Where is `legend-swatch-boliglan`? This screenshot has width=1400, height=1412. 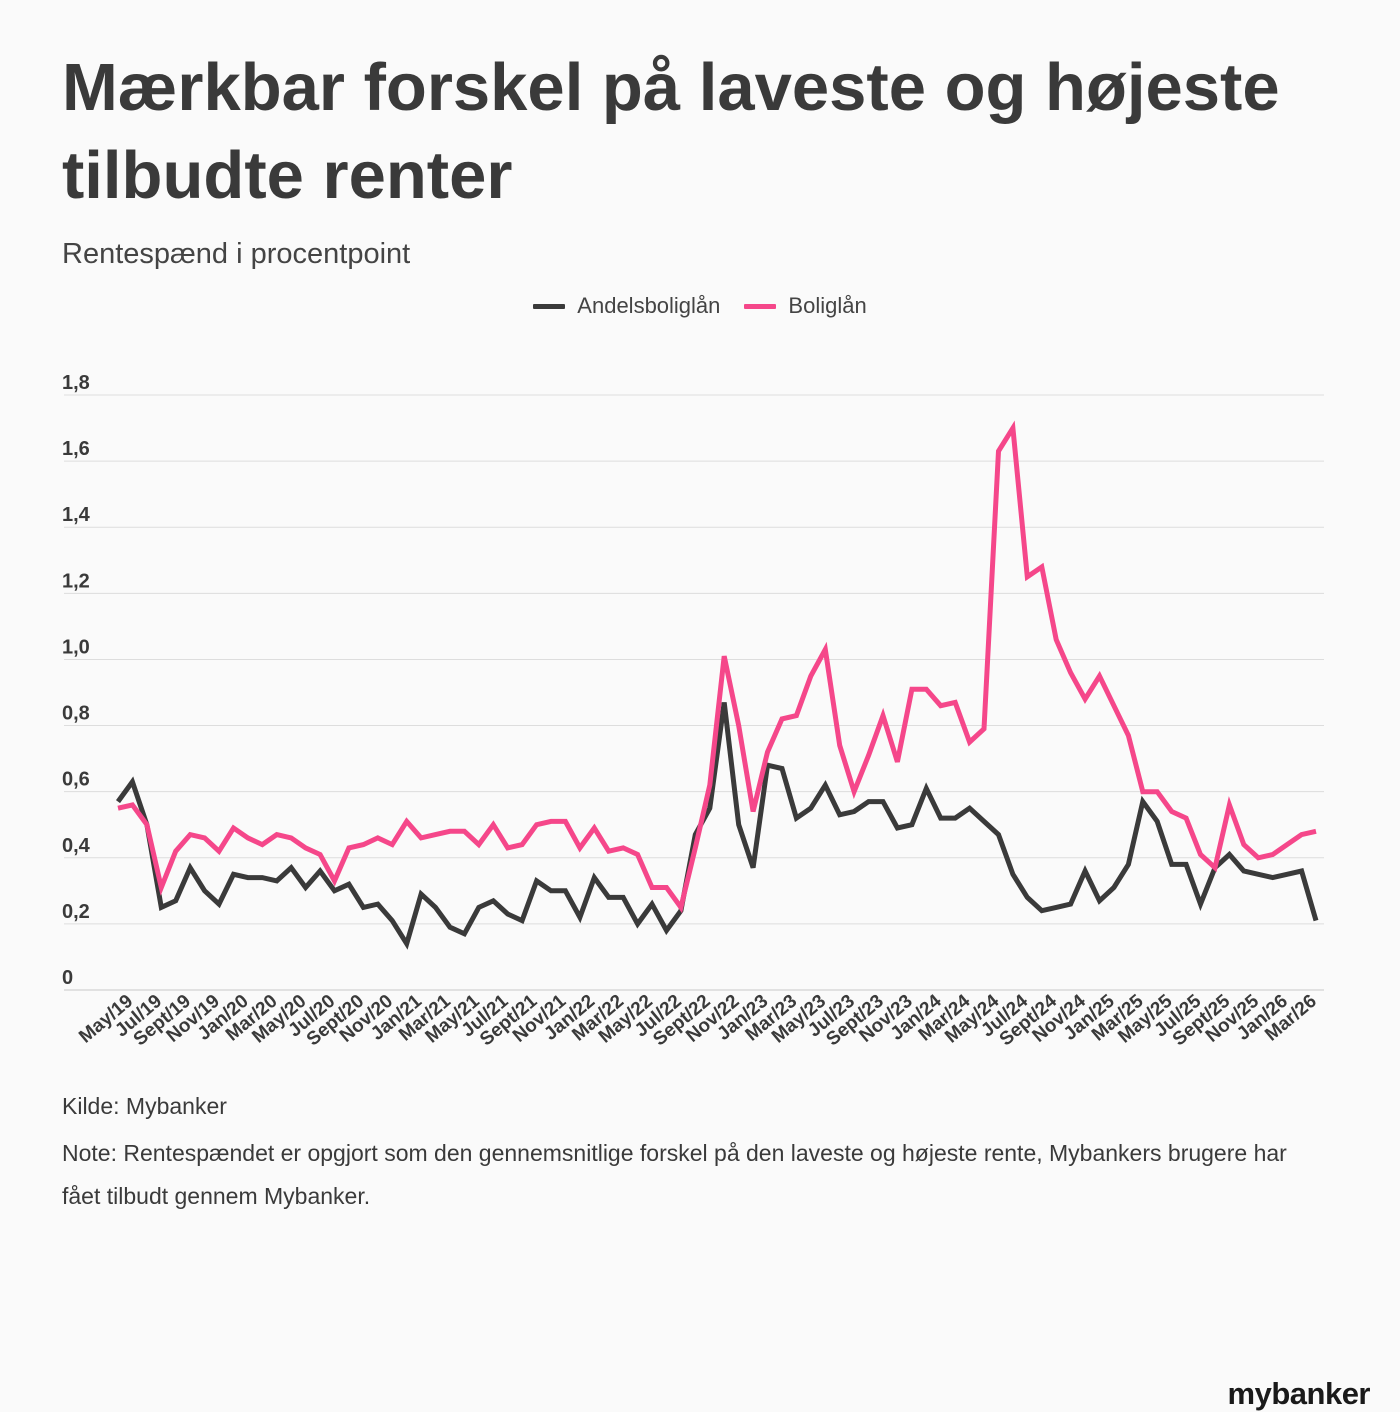 legend-swatch-boliglan is located at coordinates (760, 306).